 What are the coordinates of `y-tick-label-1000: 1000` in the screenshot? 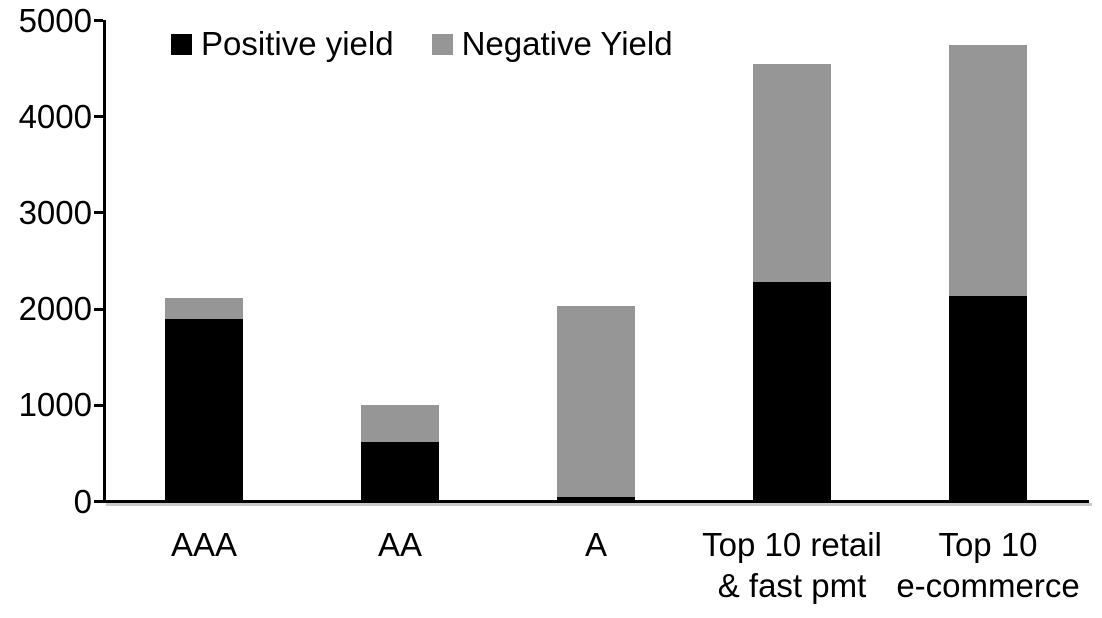 It's located at (55, 405).